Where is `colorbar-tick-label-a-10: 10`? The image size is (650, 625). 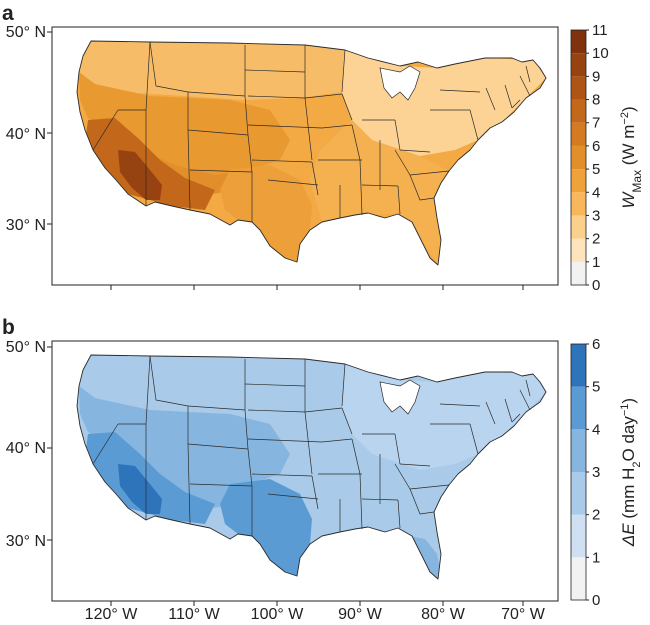 colorbar-tick-label-a-10: 10 is located at coordinates (600, 53).